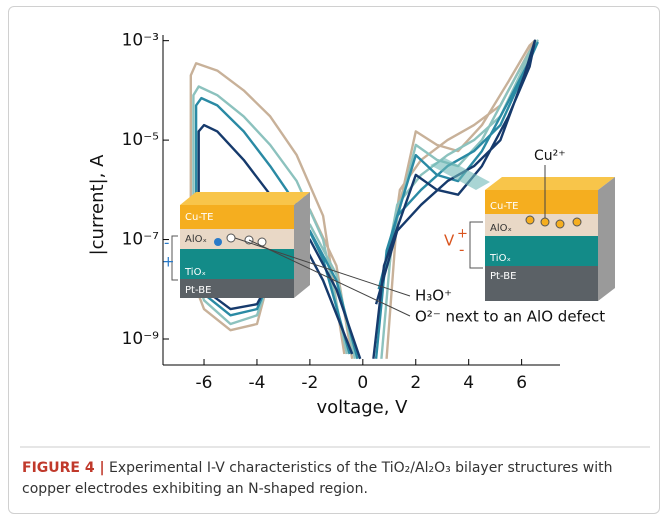  What do you see at coordinates (140, 41) in the screenshot?
I see `y-tick-label: 10⁻³` at bounding box center [140, 41].